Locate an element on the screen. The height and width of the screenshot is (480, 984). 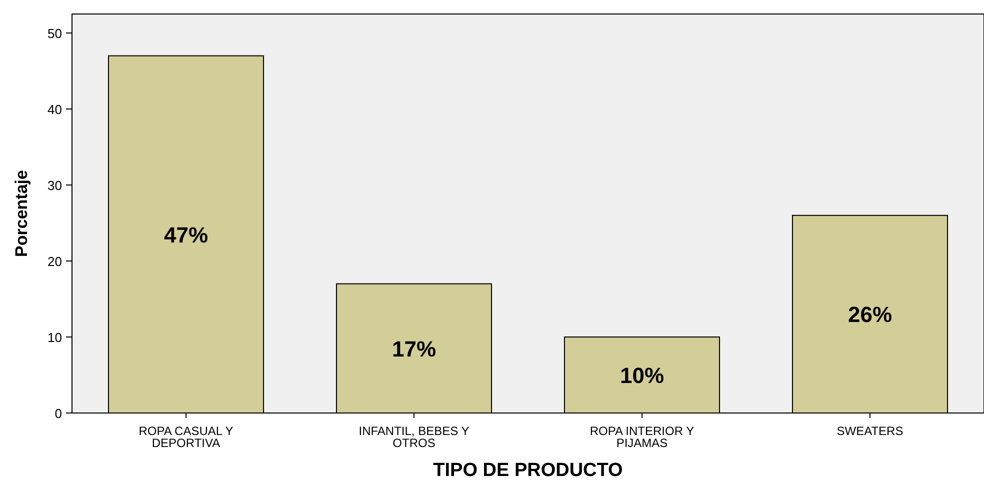
y-tick-label: 30 is located at coordinates (55, 185).